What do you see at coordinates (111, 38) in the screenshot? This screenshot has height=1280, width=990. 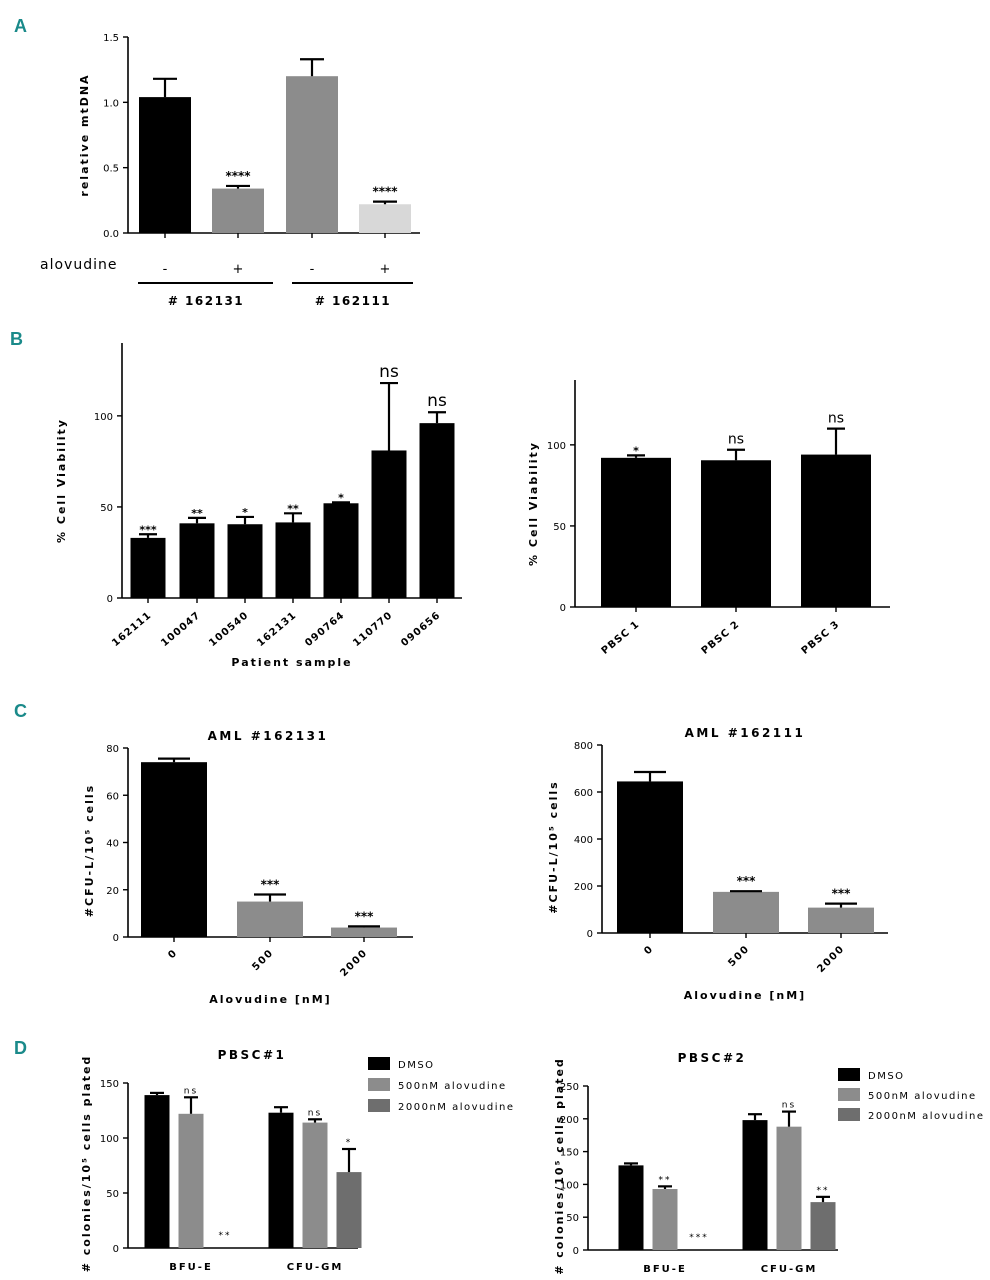 I see `y-tick-label: 1.5` at bounding box center [111, 38].